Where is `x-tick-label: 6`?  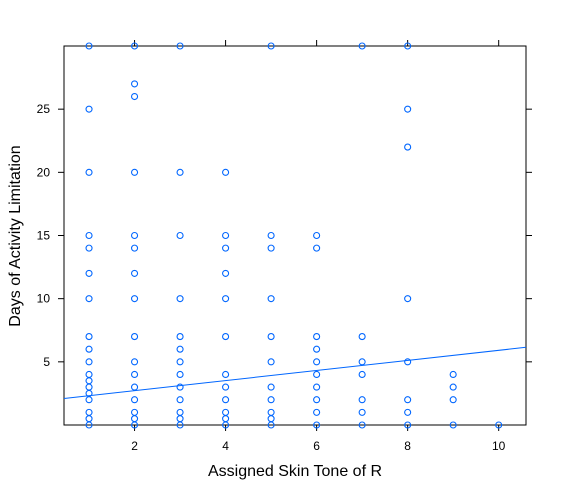 x-tick-label: 6 is located at coordinates (316, 446).